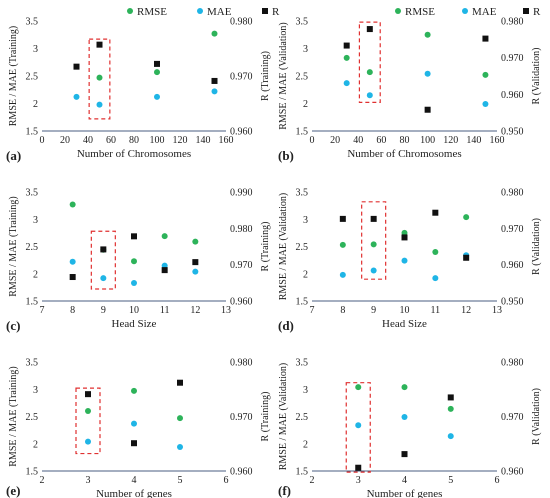 This screenshot has height=498, width=550. Describe the element at coordinates (404, 154) in the screenshot. I see `x-axis-title: Number of Chromosomes` at that location.